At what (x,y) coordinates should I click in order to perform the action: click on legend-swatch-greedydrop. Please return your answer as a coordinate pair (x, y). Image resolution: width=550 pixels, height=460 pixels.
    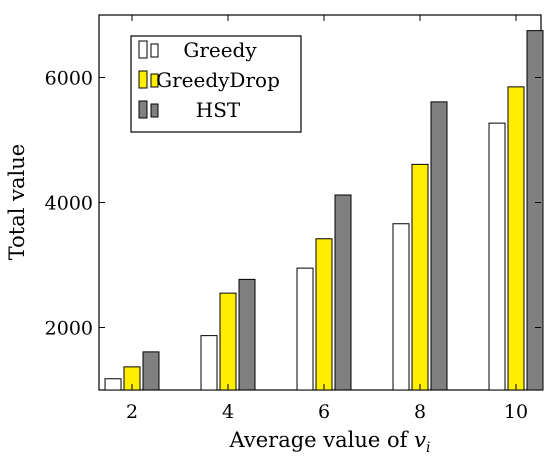
    Looking at the image, I should click on (143, 79).